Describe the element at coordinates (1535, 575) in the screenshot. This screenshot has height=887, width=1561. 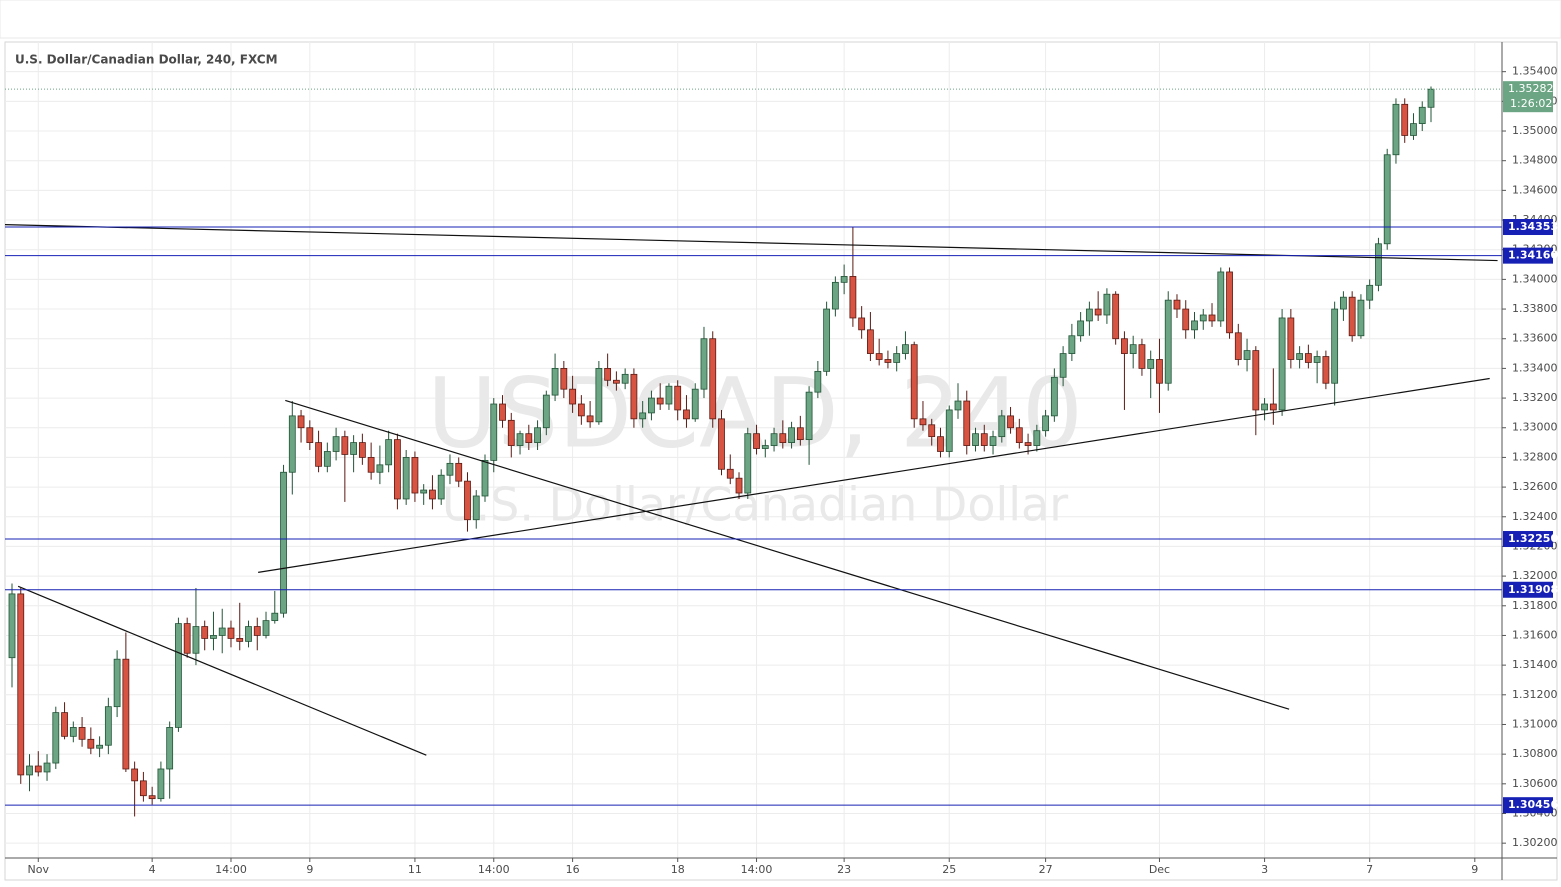
I see `y-tick-label: 1.32000` at that location.